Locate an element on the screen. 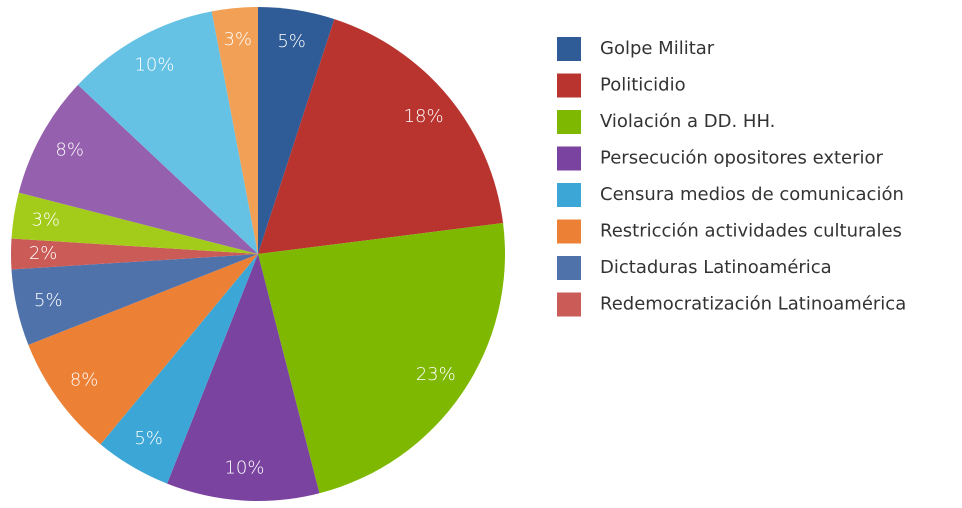  legend-label: Redemocratización Latinoamérica is located at coordinates (753, 304).